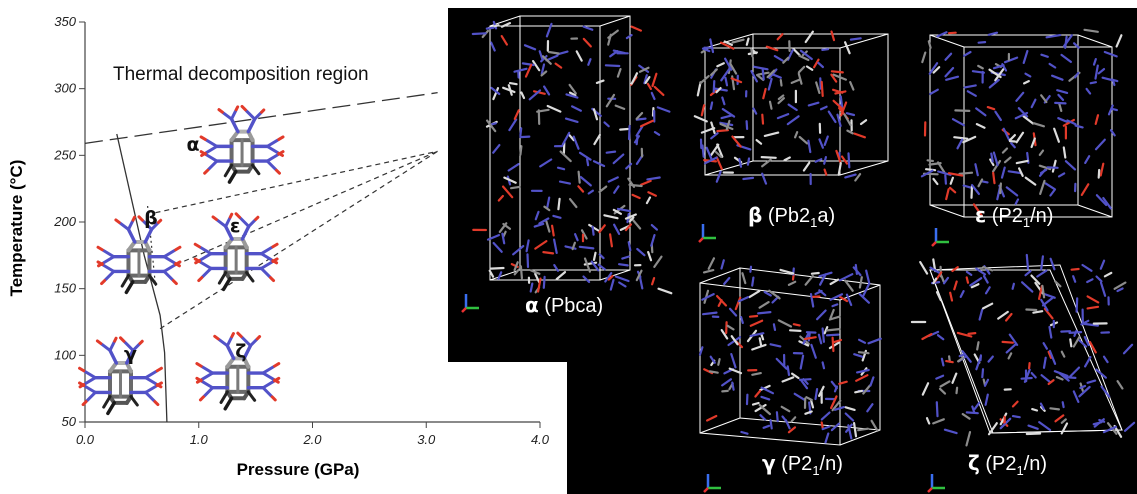 The image size is (1137, 494). Describe the element at coordinates (1023, 373) in the screenshot. I see `crystal-structure-zeta` at that location.